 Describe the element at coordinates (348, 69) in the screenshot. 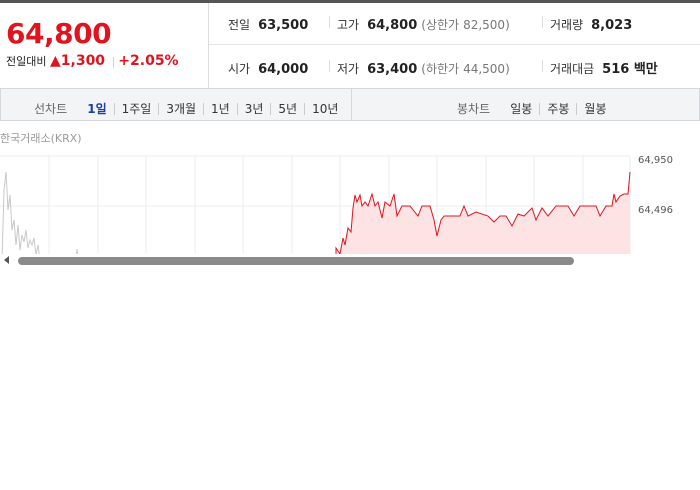

I see `stat-label: 저가` at that location.